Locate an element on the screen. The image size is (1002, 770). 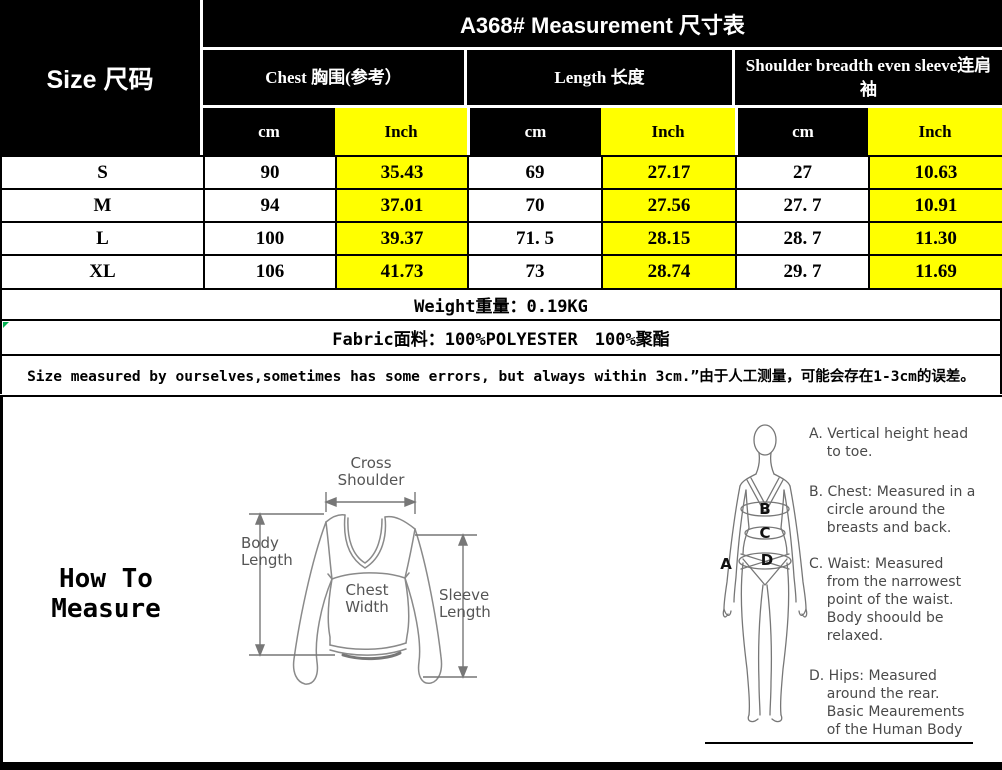
size-label: XL is located at coordinates (101, 271).